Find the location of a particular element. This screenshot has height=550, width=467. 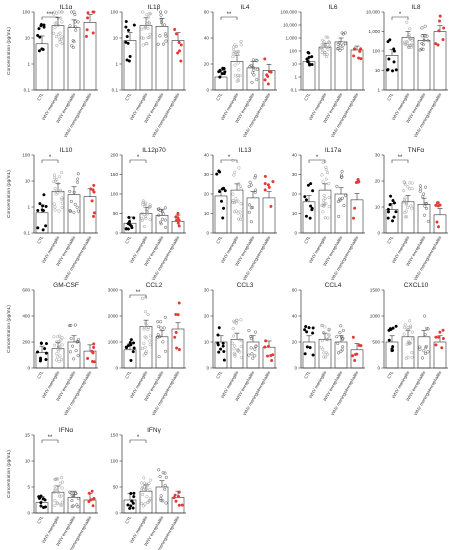

y-tick-label: 40 is located at coordinates (295, 316).